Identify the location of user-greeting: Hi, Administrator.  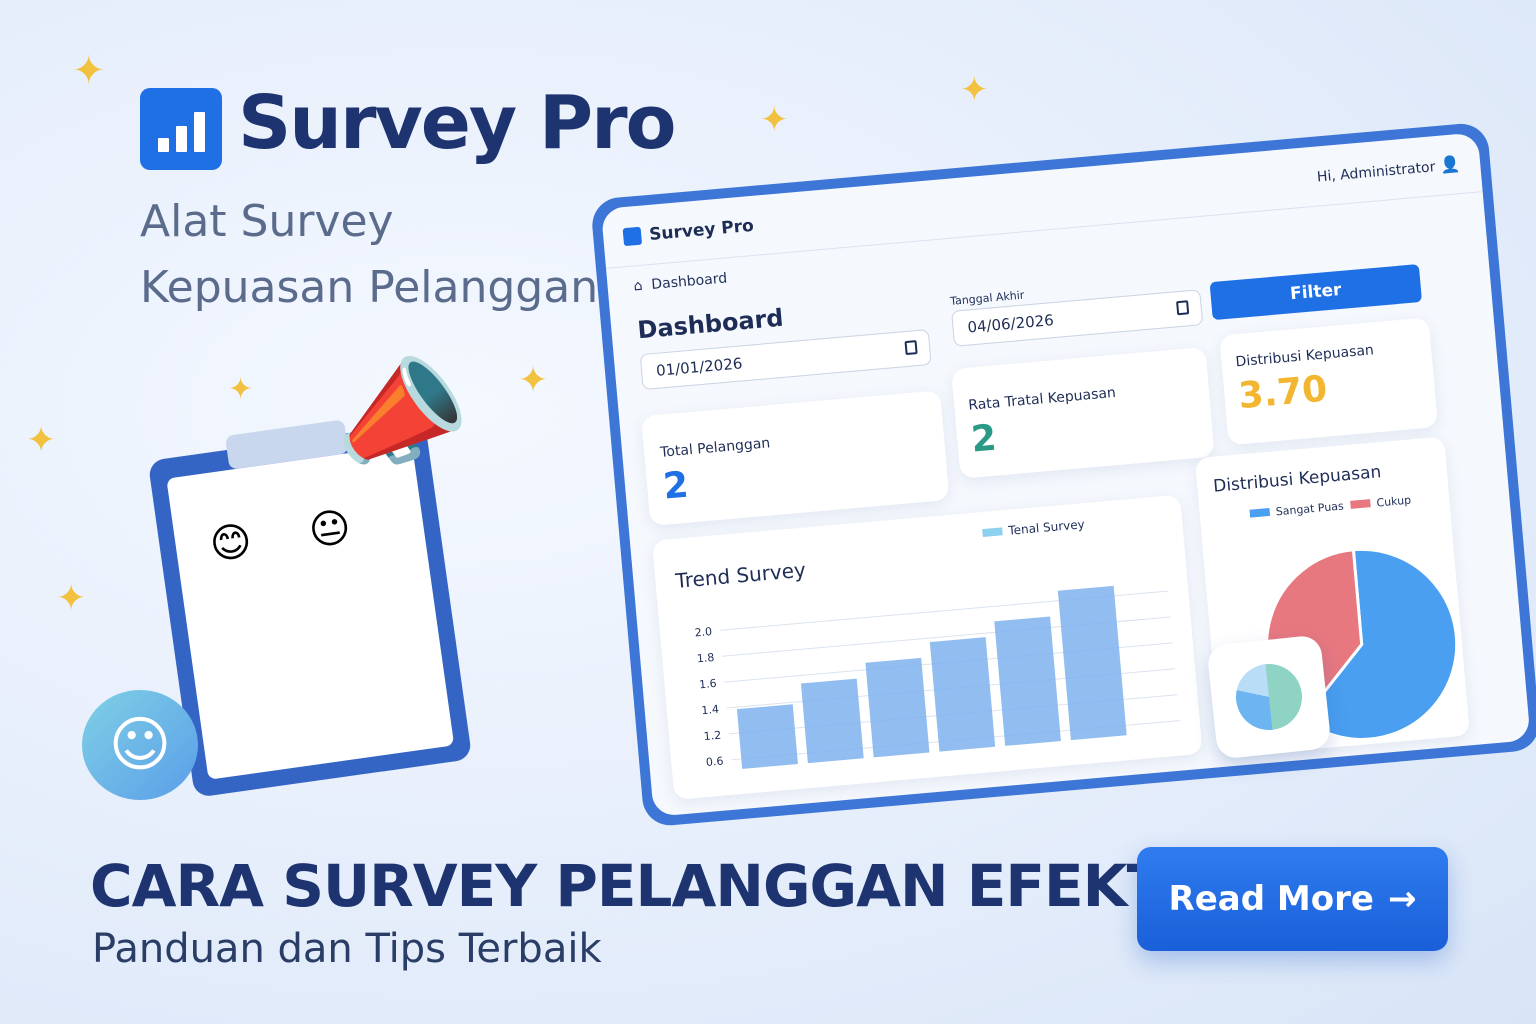
(1376, 172).